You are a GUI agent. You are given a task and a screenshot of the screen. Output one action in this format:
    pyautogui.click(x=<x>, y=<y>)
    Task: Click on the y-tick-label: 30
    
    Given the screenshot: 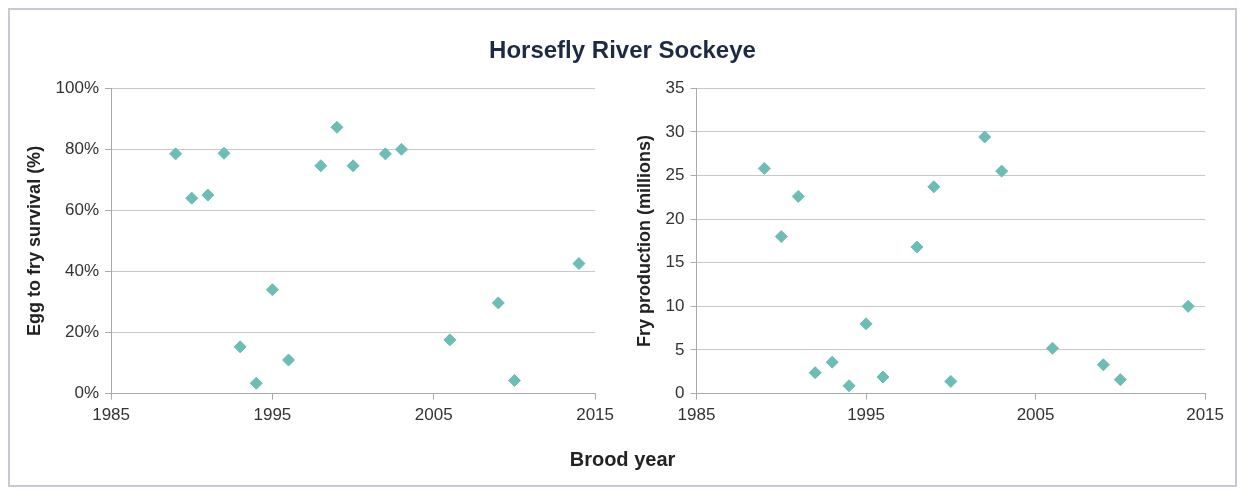 What is the action you would take?
    pyautogui.click(x=675, y=131)
    